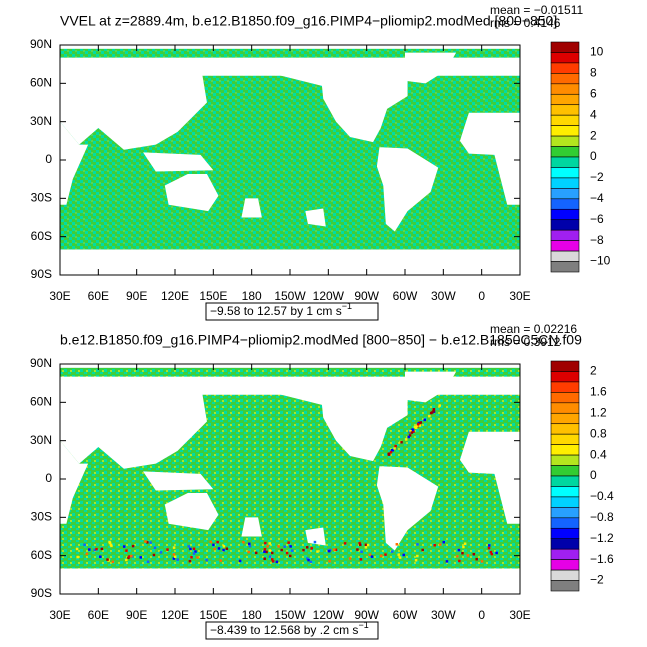  I want to click on colorbar-label: 0, so click(593, 475).